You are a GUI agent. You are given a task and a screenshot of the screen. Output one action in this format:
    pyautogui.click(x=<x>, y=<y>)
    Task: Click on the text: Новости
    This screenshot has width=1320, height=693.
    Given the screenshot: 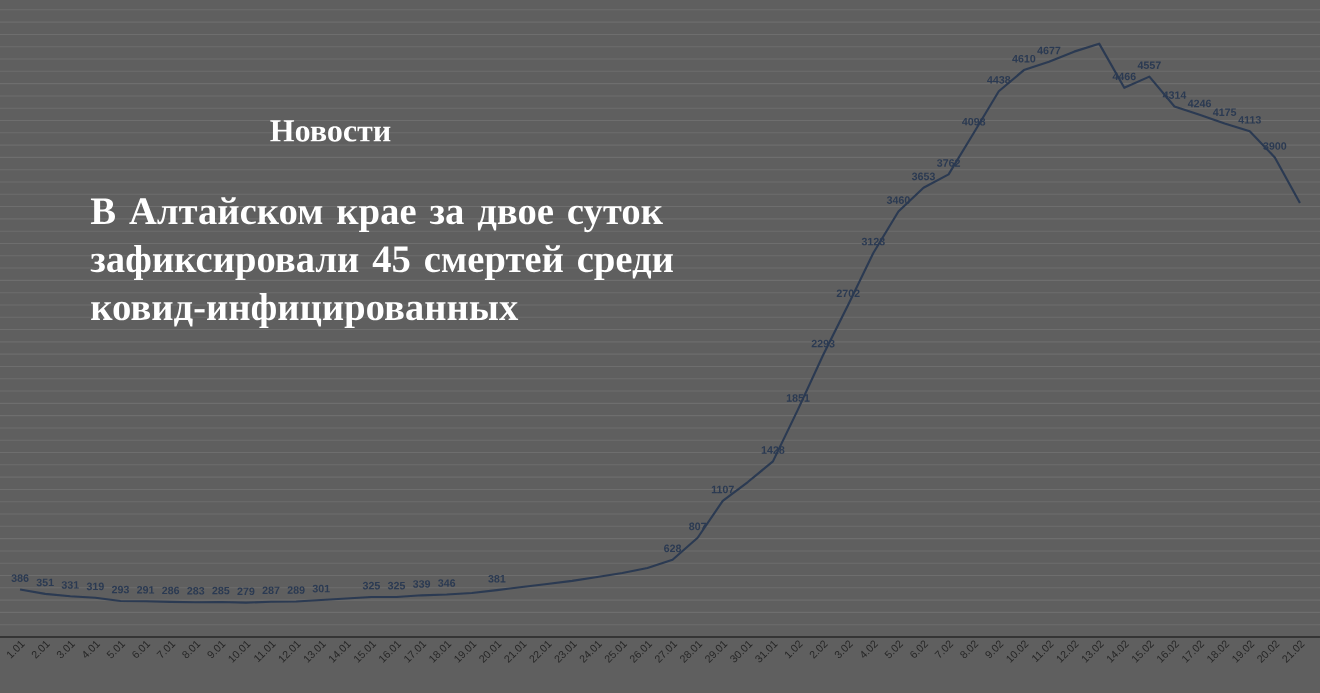 What is the action you would take?
    pyautogui.click(x=330, y=131)
    